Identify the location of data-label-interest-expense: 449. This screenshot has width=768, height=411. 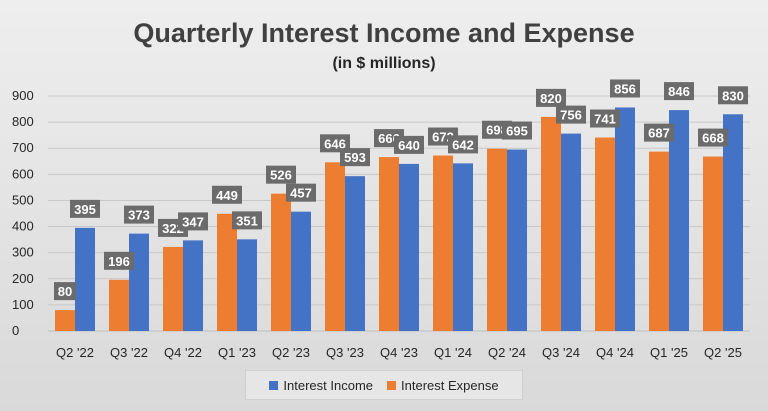
(227, 195).